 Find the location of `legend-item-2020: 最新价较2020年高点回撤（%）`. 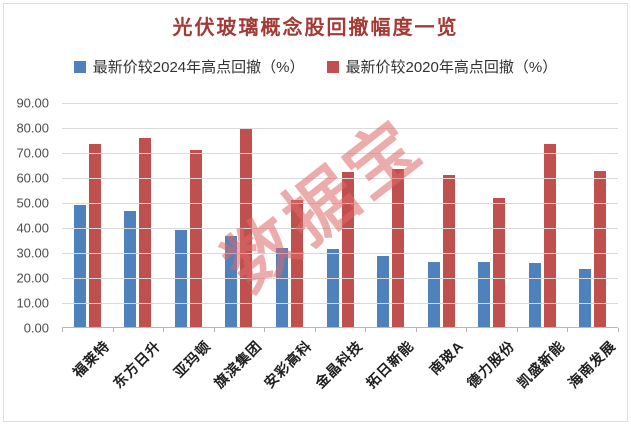

legend-item-2020: 最新价较2020年高点回撤（%） is located at coordinates (442, 66).